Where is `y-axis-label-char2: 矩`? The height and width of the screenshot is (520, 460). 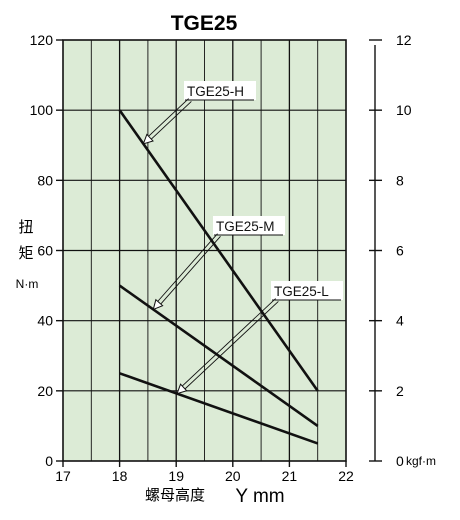
y-axis-label-char2: 矩 is located at coordinates (25, 253).